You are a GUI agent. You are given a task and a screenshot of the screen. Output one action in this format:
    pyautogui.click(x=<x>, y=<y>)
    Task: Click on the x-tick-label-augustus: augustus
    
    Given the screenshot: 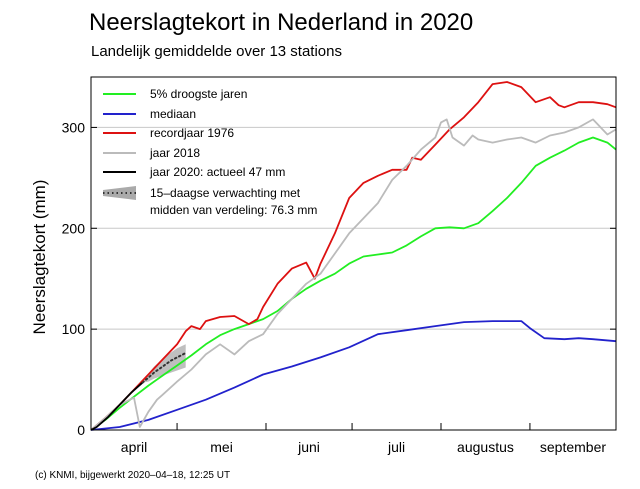 What is the action you would take?
    pyautogui.click(x=485, y=447)
    